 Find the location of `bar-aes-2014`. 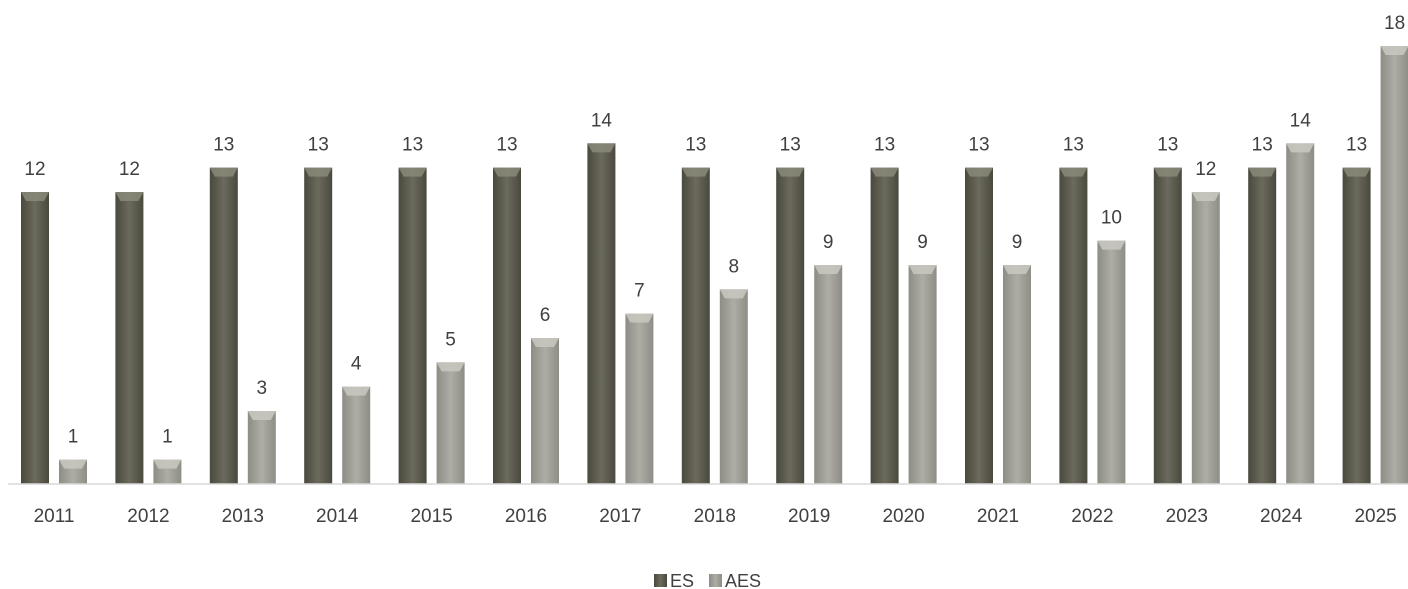

bar-aes-2014 is located at coordinates (356, 435).